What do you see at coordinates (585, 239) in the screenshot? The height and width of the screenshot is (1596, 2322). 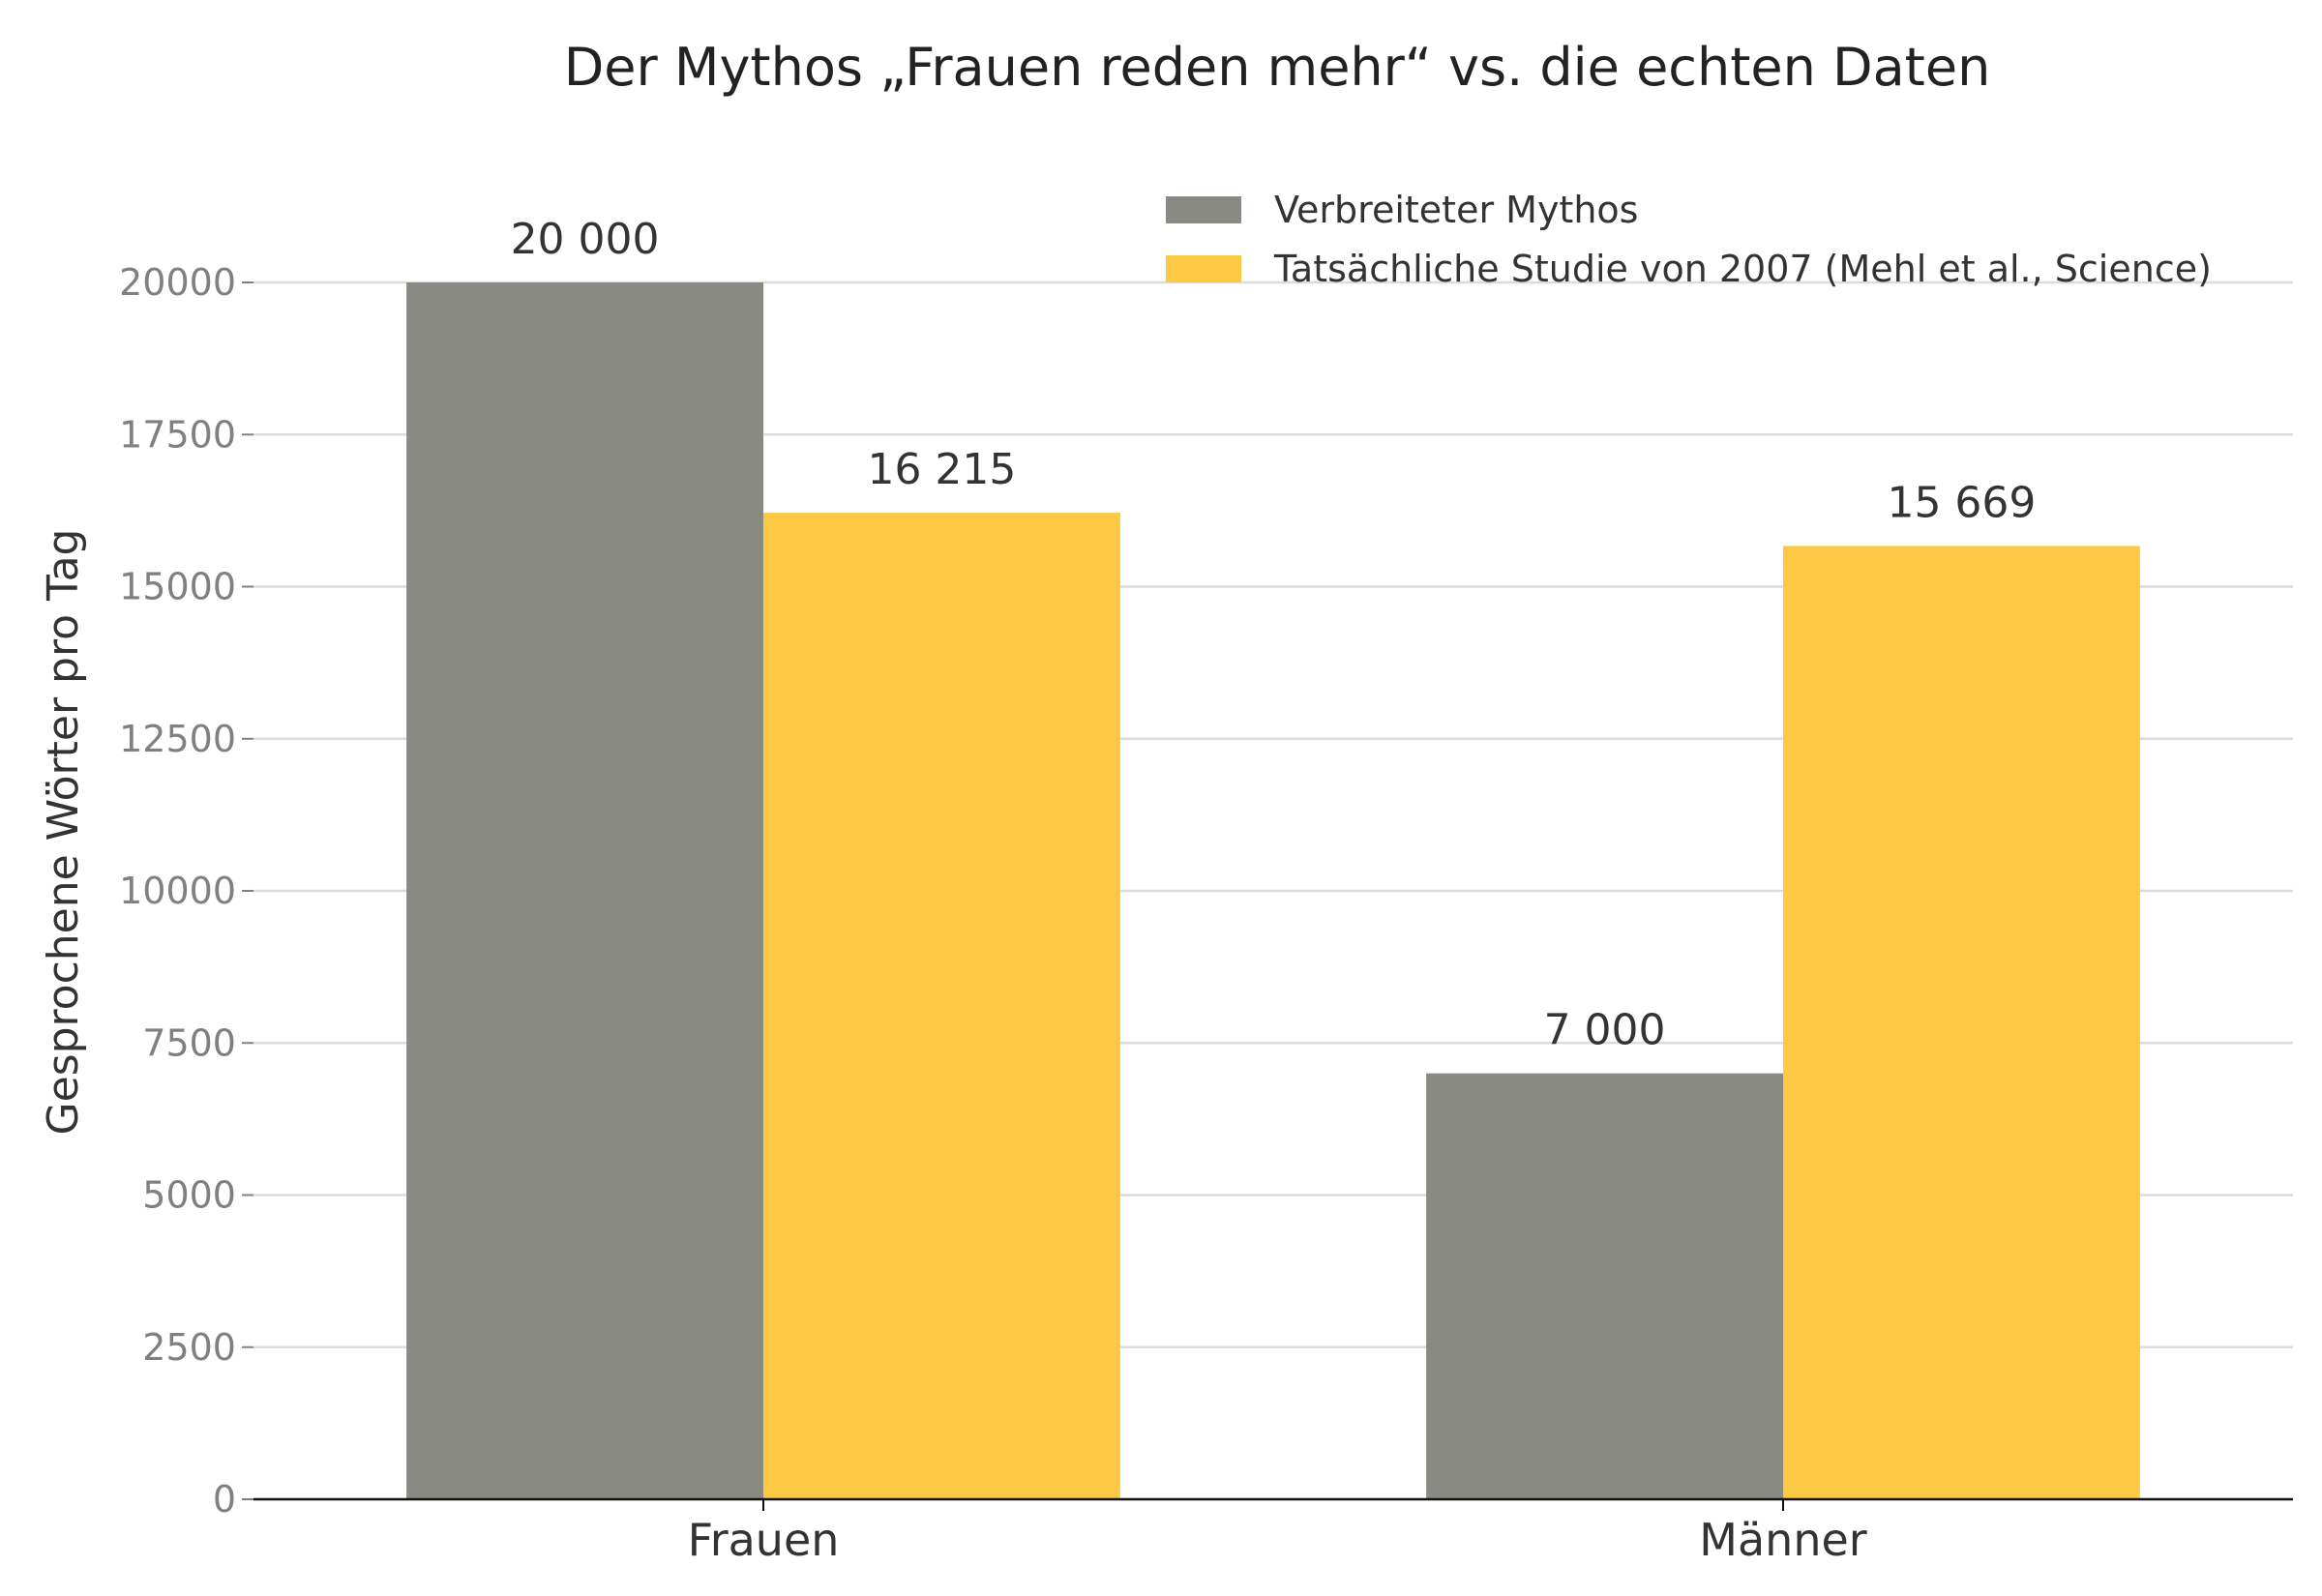 I see `bar-value-label: 20 000` at bounding box center [585, 239].